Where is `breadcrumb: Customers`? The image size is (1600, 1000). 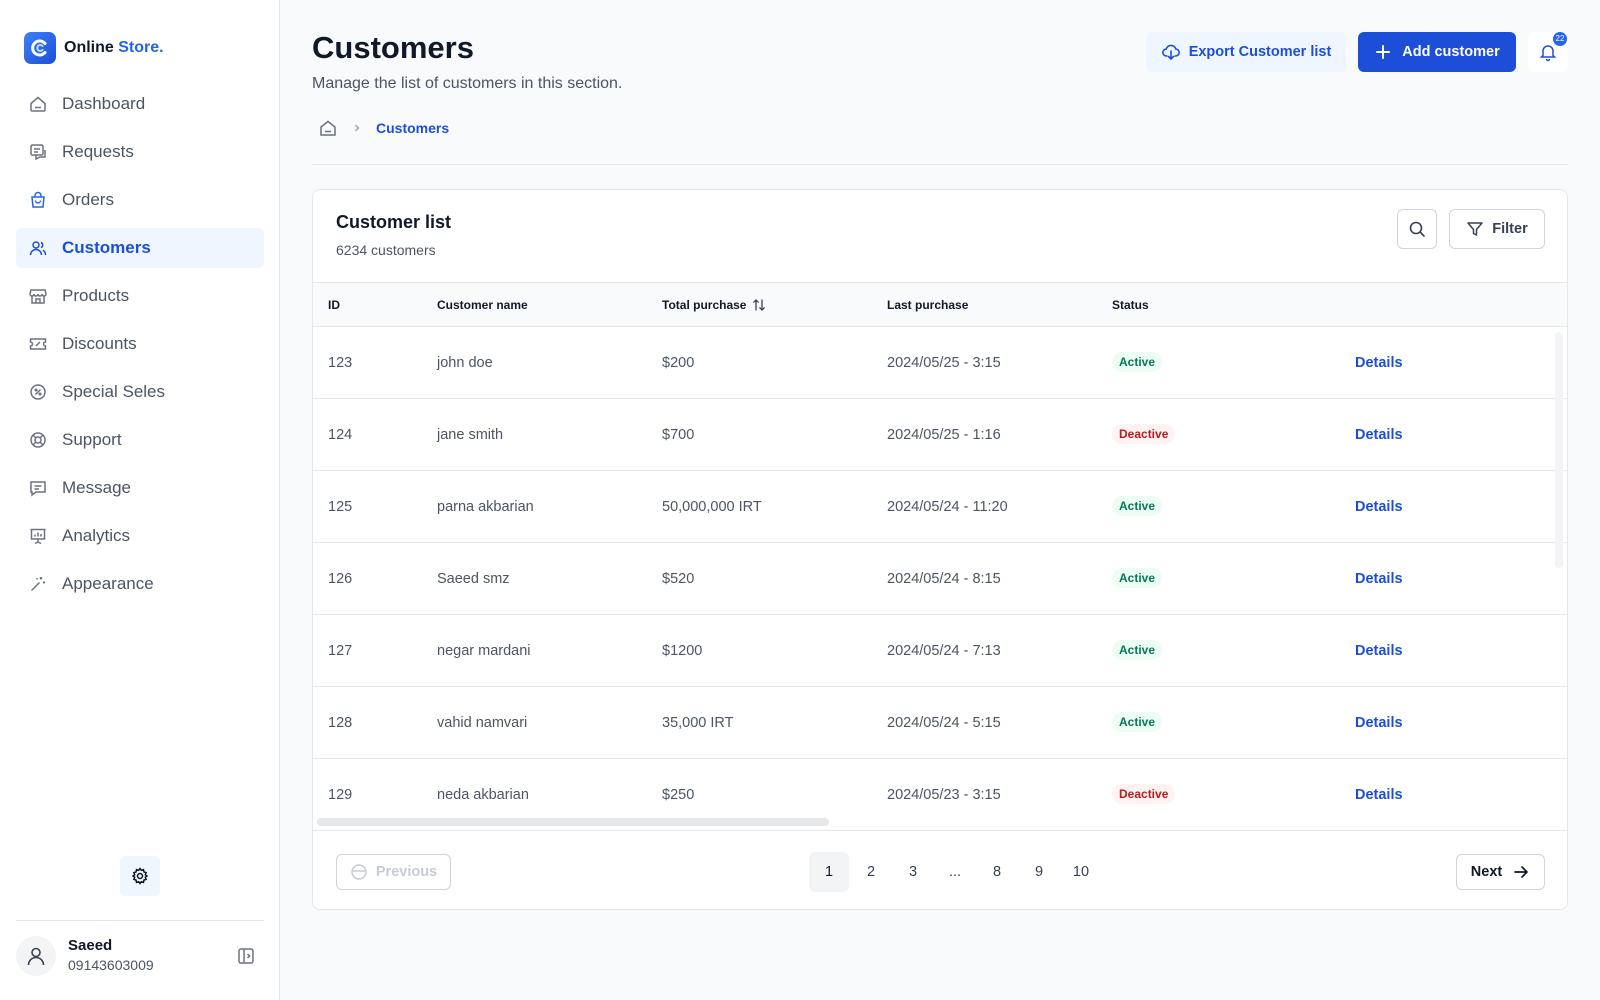 breadcrumb: Customers is located at coordinates (383, 128).